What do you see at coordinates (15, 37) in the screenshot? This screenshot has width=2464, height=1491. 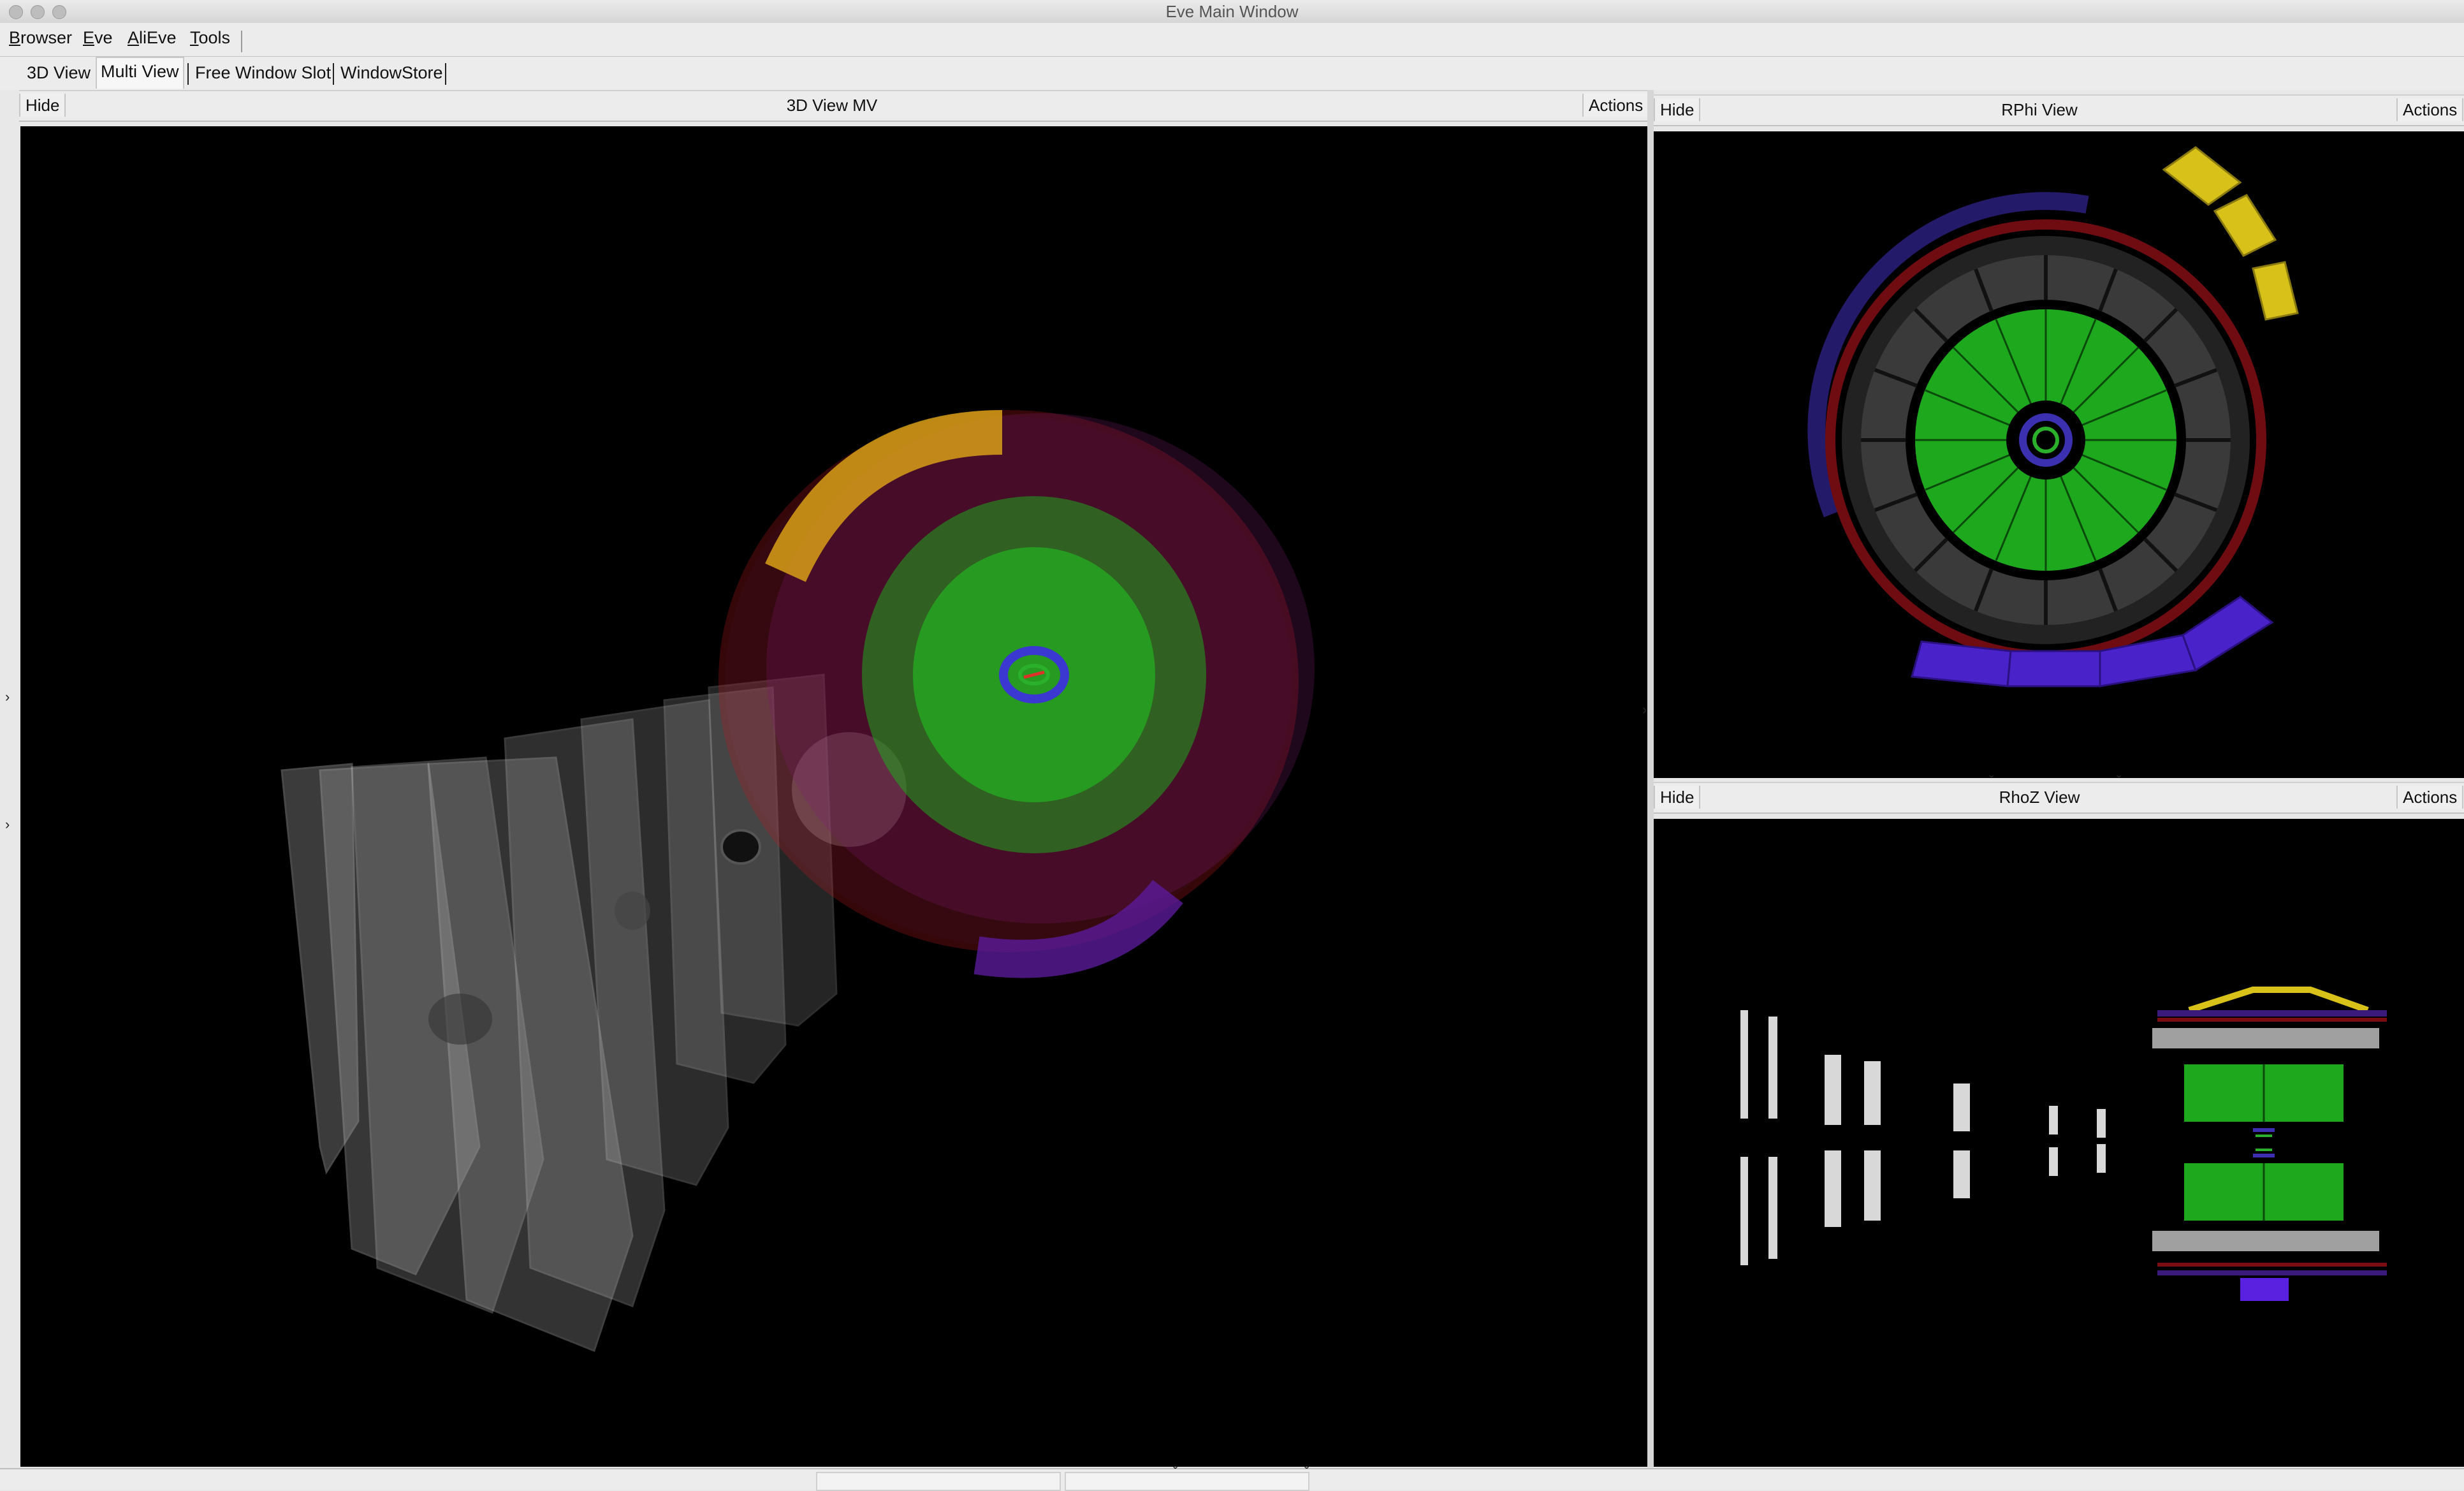 I see `menu-browser-mnemonic: B` at bounding box center [15, 37].